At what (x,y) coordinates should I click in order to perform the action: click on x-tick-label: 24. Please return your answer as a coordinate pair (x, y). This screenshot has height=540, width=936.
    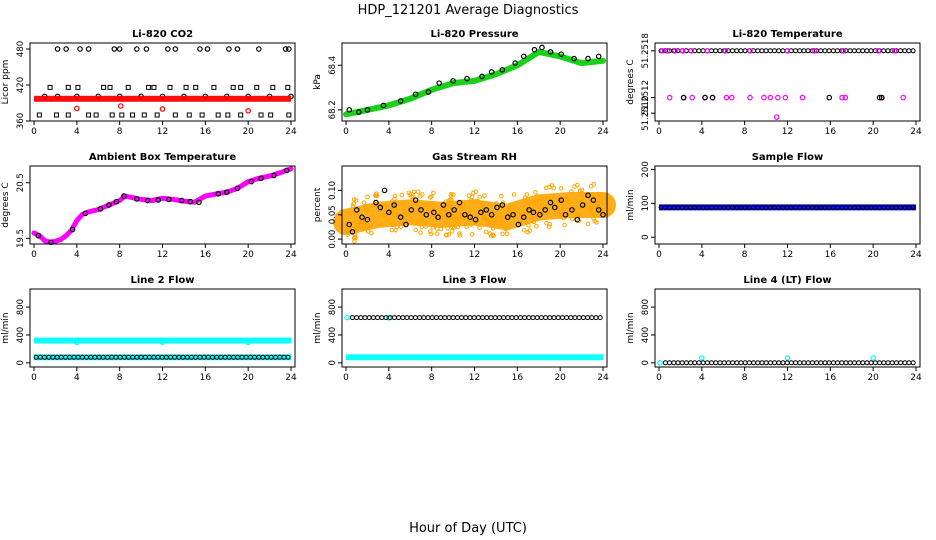
    Looking at the image, I should click on (916, 378).